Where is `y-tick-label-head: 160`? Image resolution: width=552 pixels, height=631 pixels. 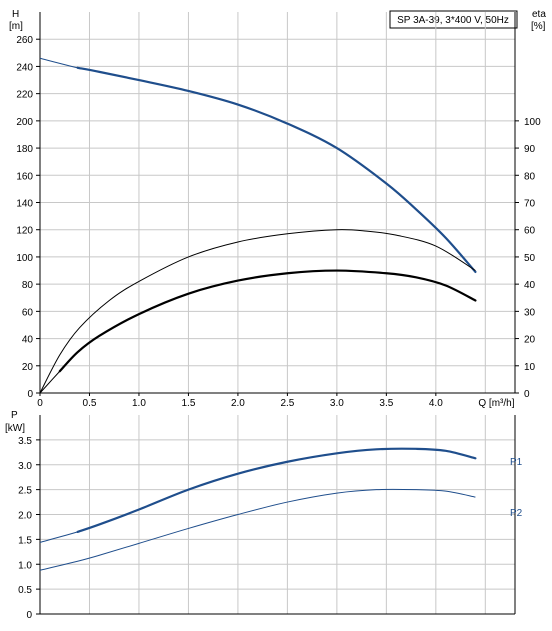
y-tick-label-head: 160 is located at coordinates (24, 176).